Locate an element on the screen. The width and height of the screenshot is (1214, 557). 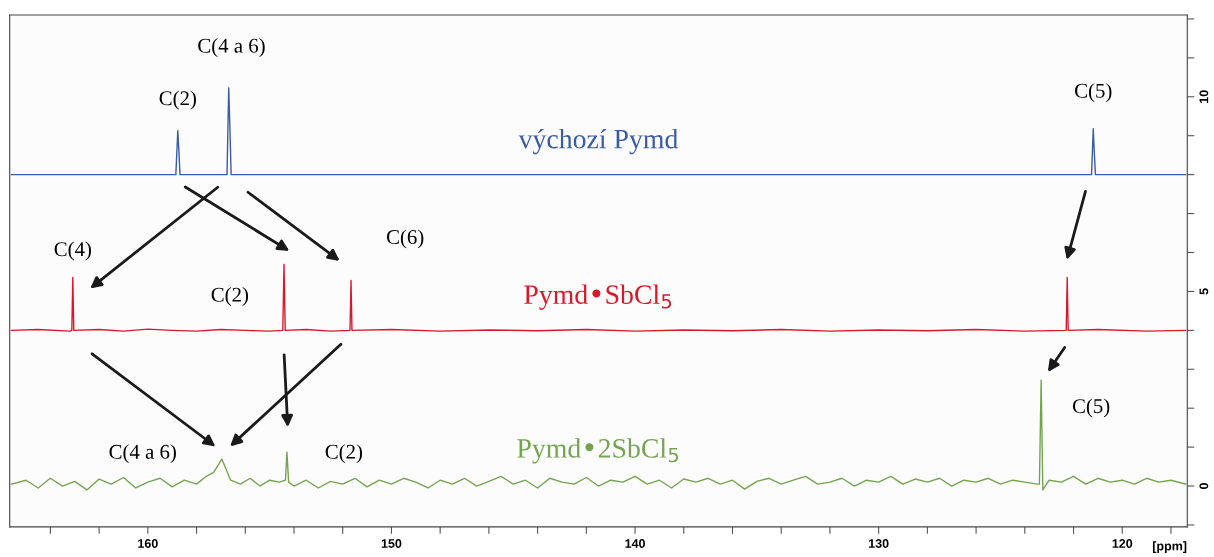
y-tick-label: 5 is located at coordinates (1204, 291).